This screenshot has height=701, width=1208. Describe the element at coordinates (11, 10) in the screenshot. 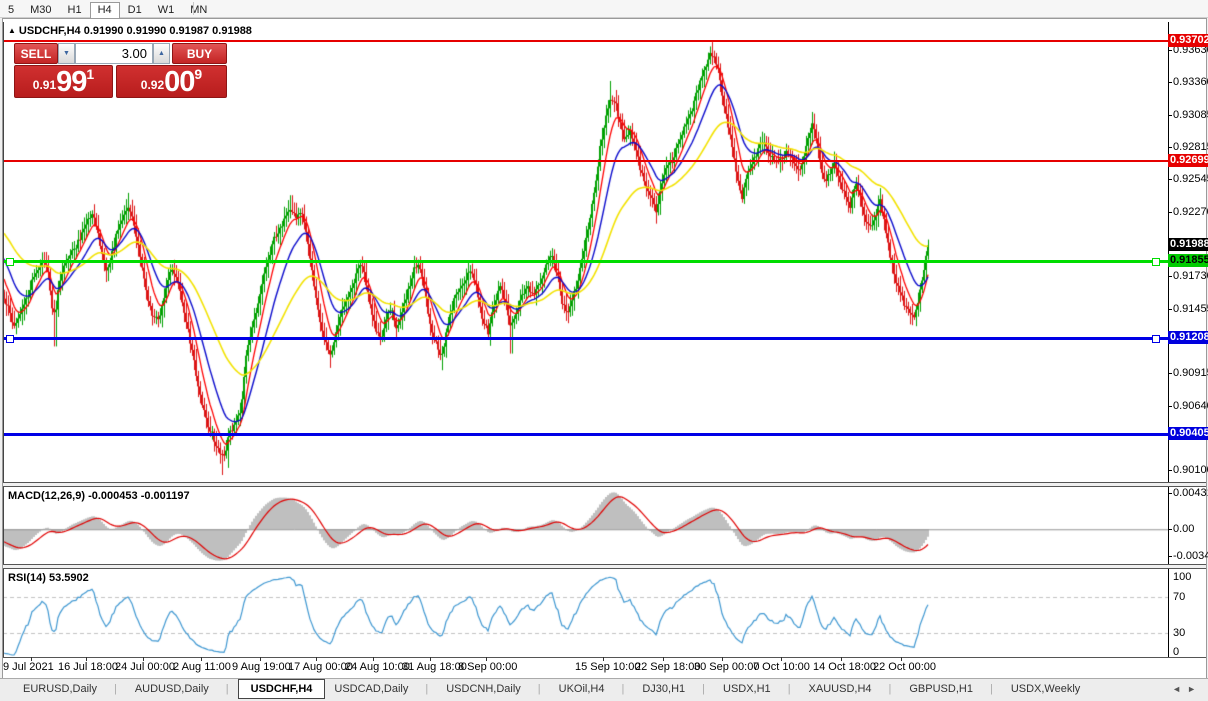

I see `timeframe-button: 5` at that location.